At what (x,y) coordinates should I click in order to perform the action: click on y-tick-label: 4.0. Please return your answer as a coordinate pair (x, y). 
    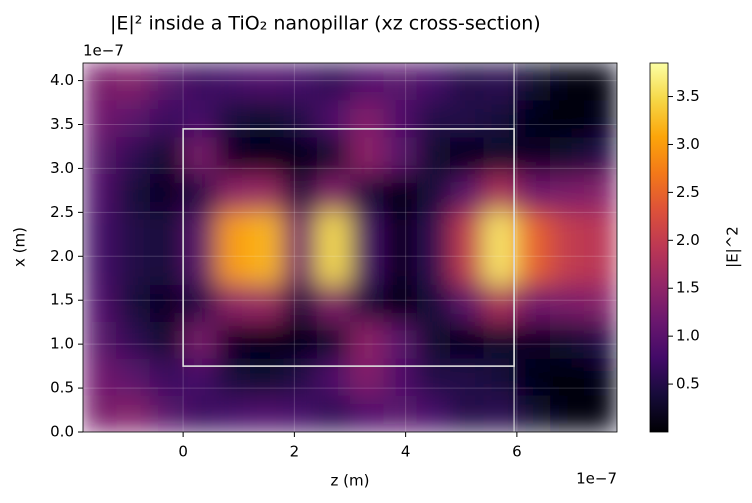
    Looking at the image, I should click on (62, 80).